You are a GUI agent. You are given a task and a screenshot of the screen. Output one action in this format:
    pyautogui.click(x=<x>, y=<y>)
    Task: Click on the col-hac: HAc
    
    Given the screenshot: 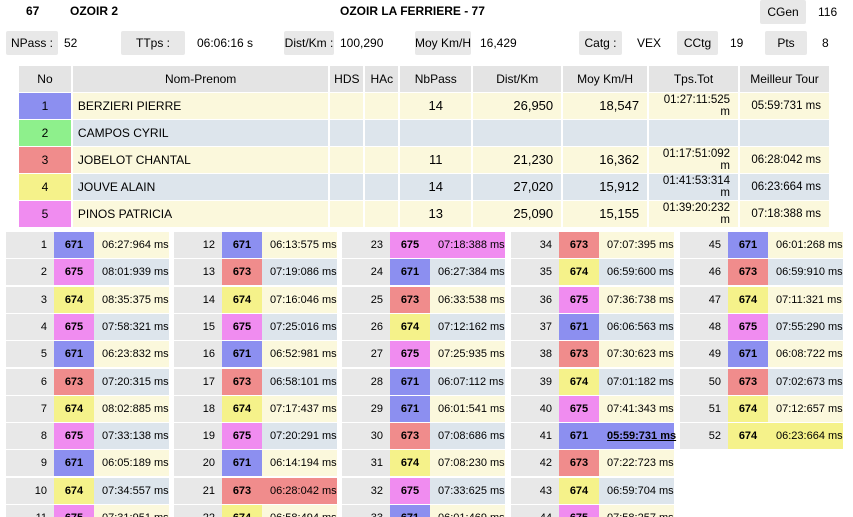 What is the action you would take?
    pyautogui.click(x=382, y=79)
    